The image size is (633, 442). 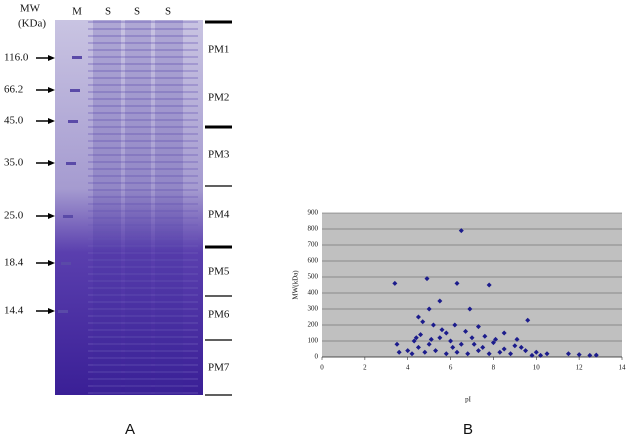 I want to click on marker-label: 66.2, so click(x=13, y=90).